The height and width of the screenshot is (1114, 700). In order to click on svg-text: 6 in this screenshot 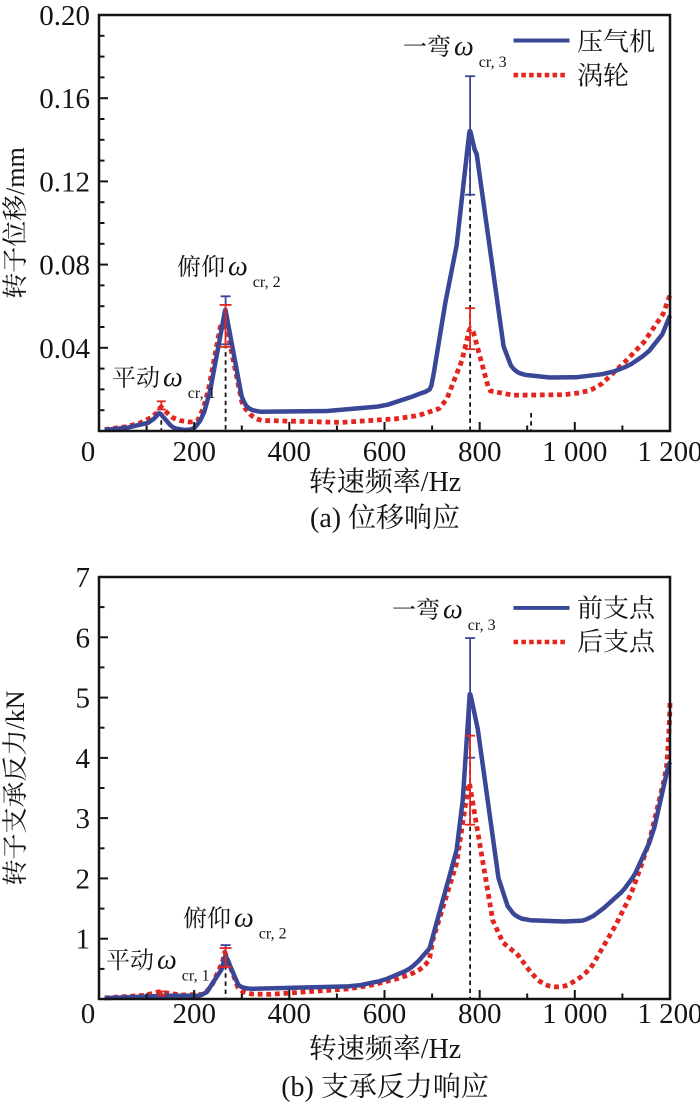, I will do `click(83, 638)`.